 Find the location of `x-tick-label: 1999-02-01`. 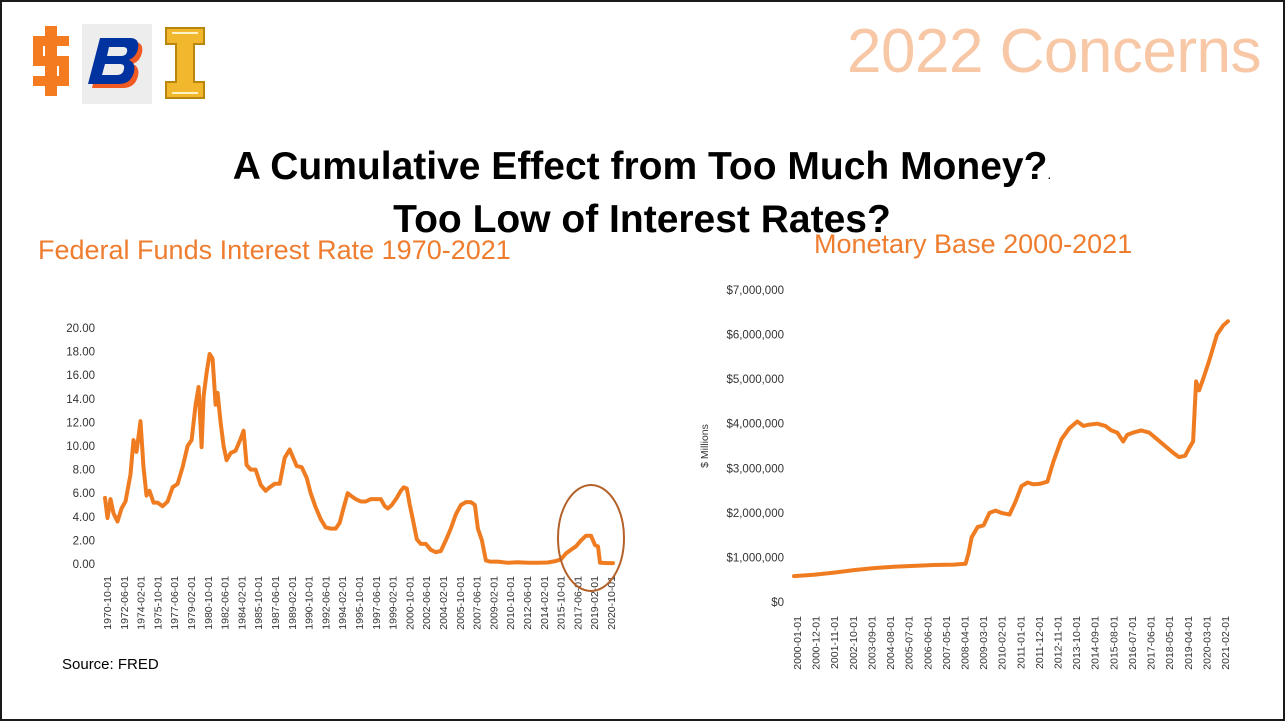

x-tick-label: 1999-02-01 is located at coordinates (394, 603).